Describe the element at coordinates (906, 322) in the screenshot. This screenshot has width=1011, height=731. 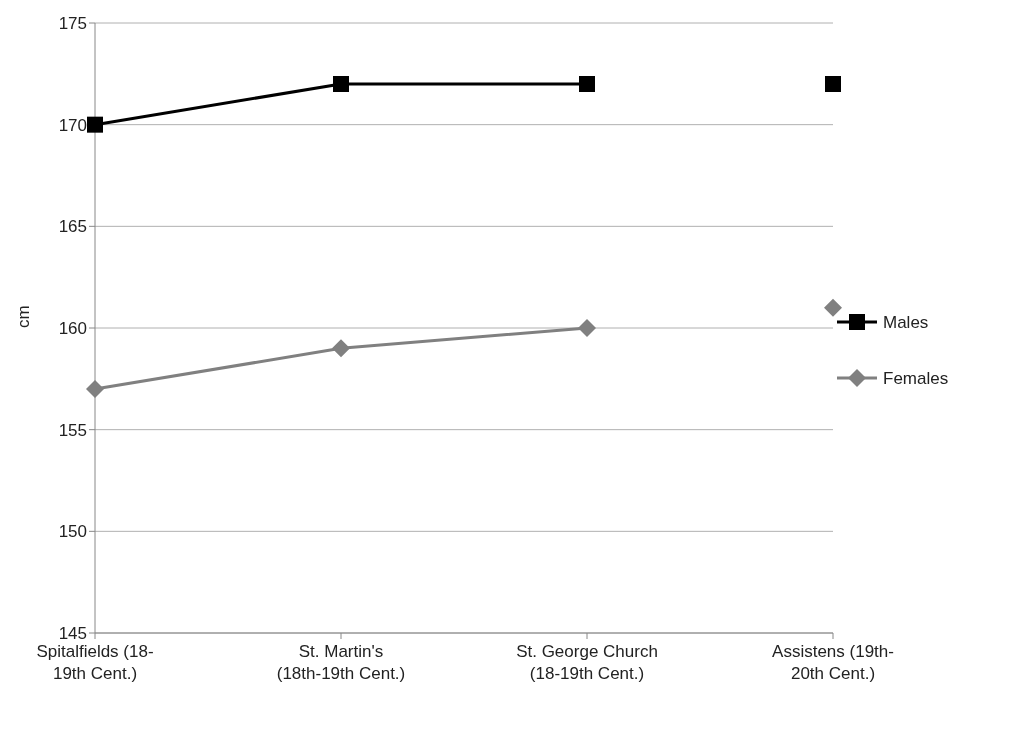
I see `legend-label: Males` at that location.